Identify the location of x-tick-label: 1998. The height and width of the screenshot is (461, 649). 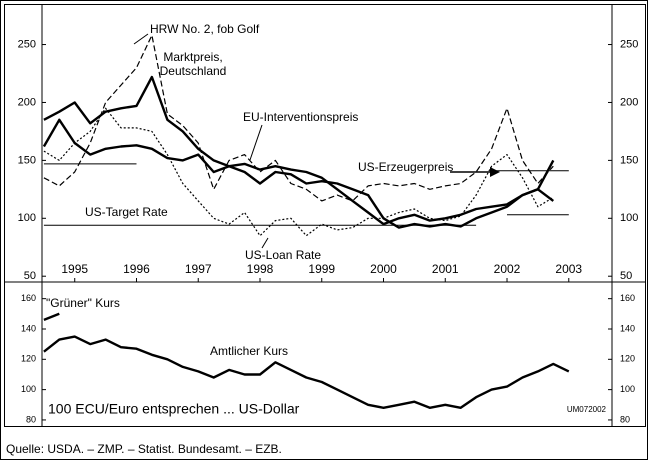
(260, 269).